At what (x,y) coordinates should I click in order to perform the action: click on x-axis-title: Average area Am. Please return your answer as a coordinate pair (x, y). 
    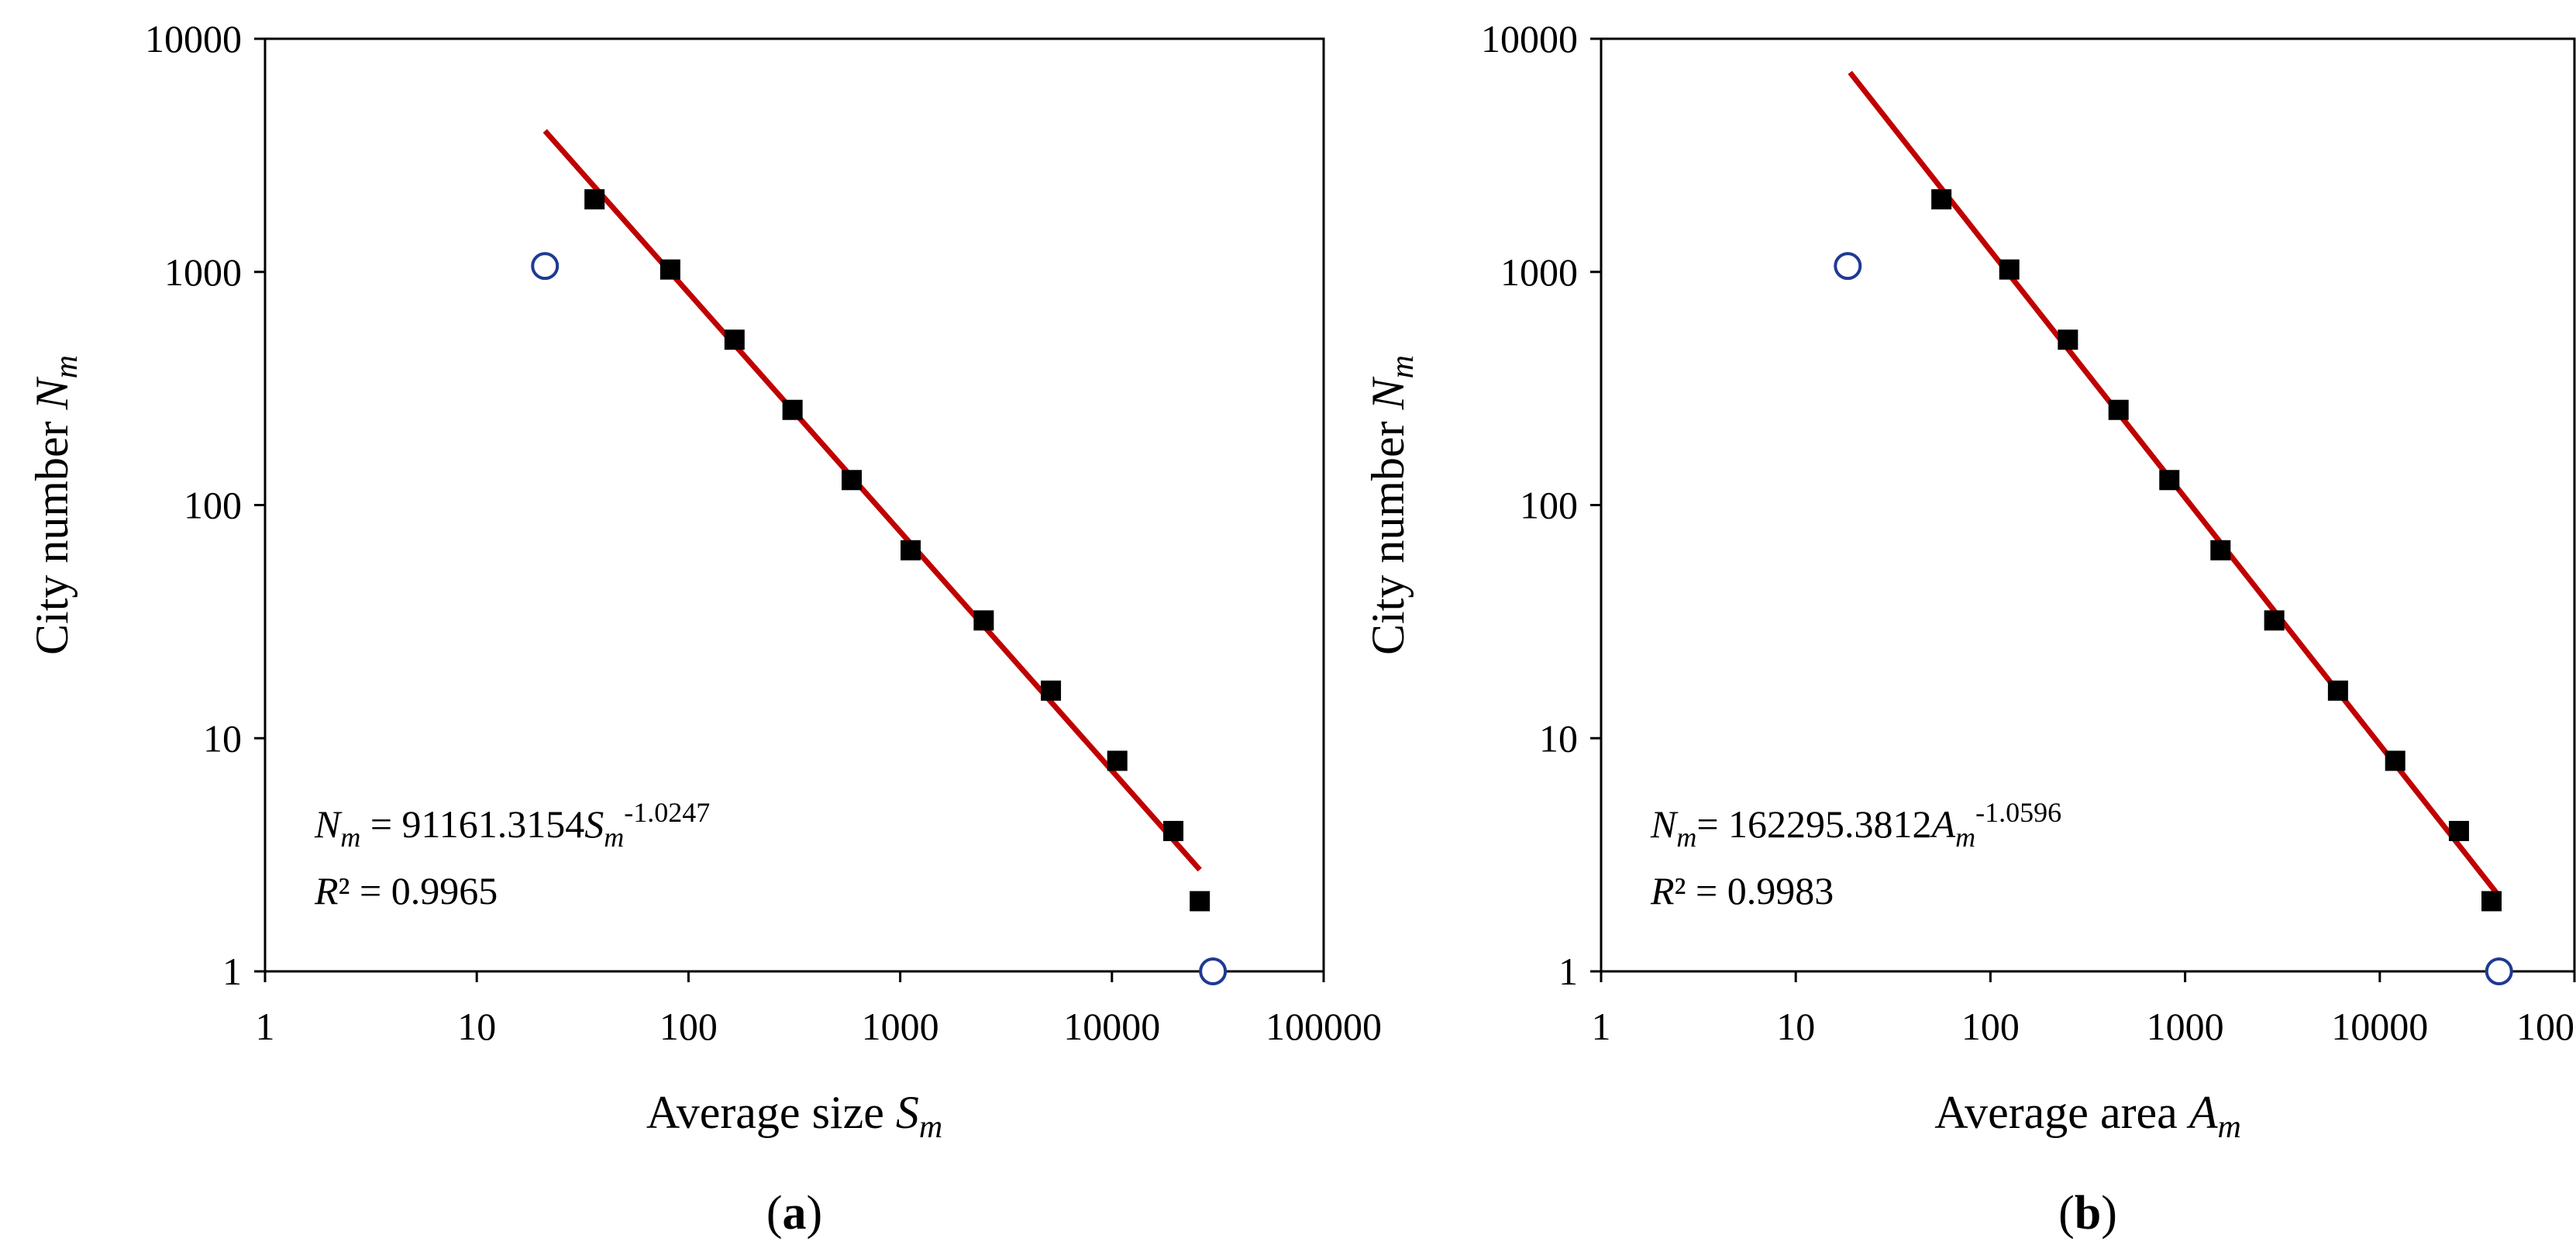
    Looking at the image, I should click on (2087, 1116).